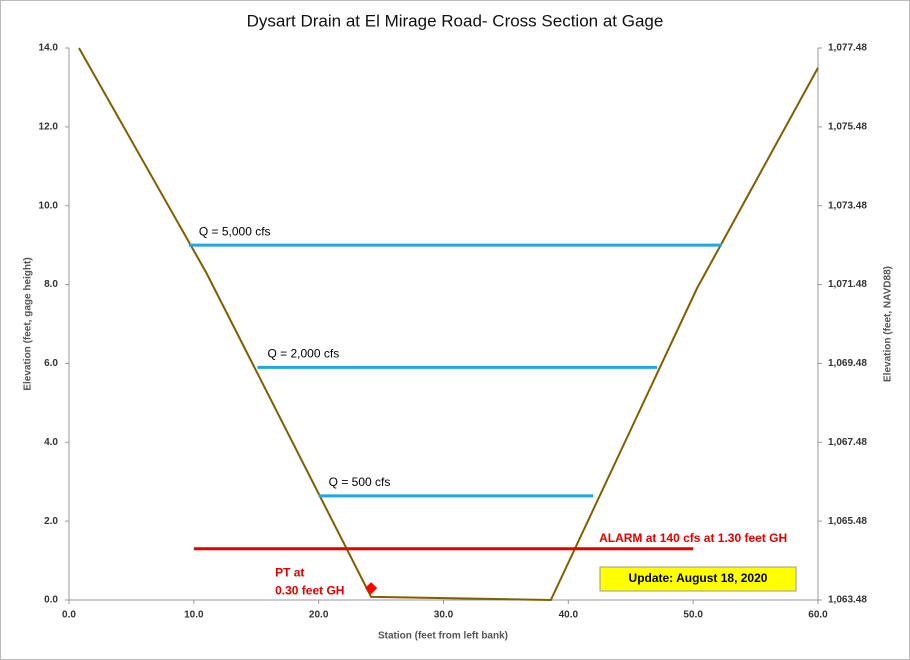  I want to click on series-label: Q = 500 cfs, so click(360, 482).